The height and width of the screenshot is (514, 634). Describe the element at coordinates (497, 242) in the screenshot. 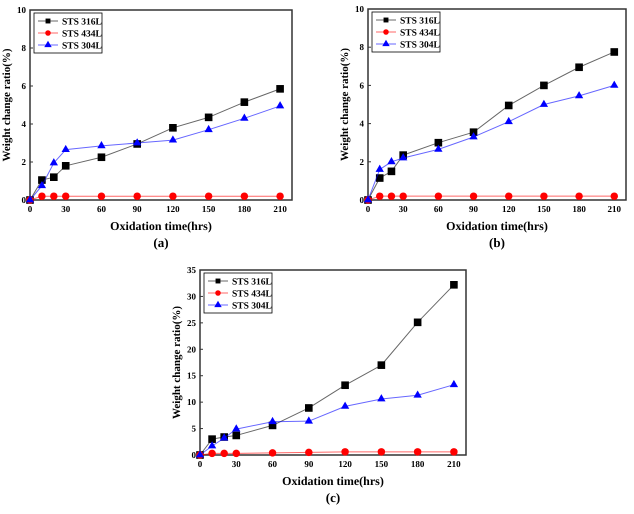

I see `text: (b)` at that location.